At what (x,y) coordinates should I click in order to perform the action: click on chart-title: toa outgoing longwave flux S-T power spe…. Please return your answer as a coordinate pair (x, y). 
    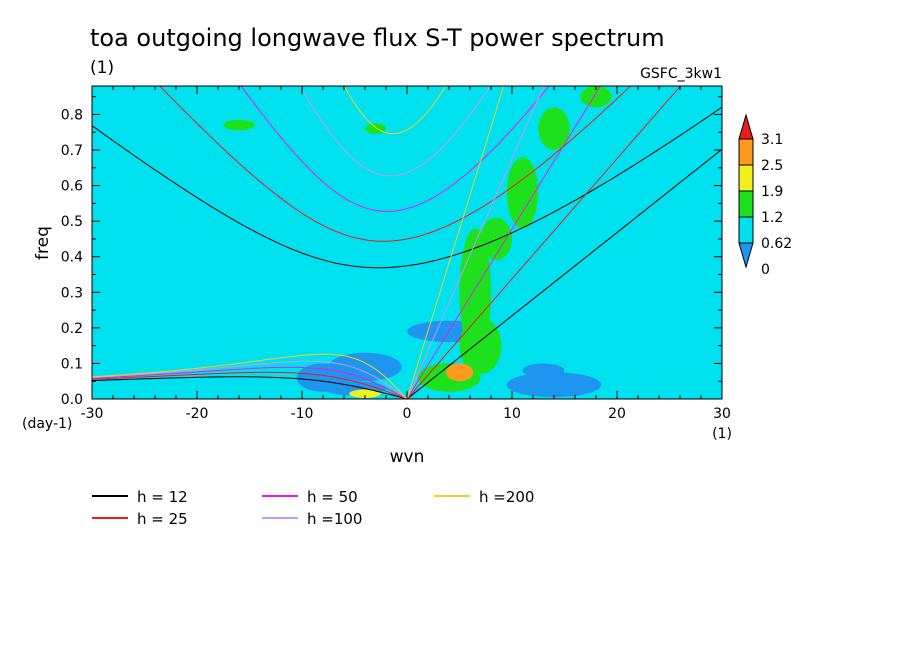
    Looking at the image, I should click on (377, 38).